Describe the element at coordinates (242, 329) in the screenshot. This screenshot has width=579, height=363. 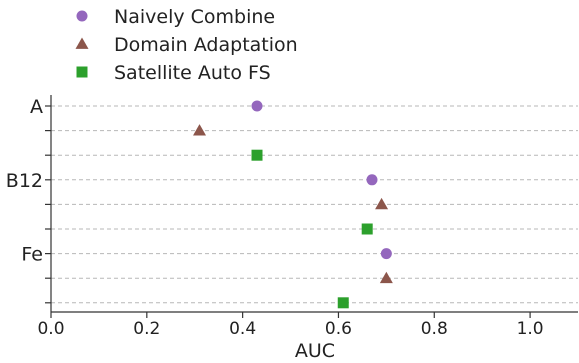
I see `x-tick-label: 0.4` at that location.